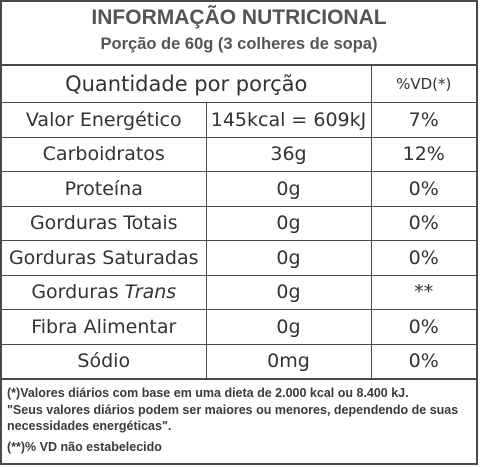  What do you see at coordinates (104, 327) in the screenshot?
I see `nutrient-name: Fibra Alimentar` at bounding box center [104, 327].